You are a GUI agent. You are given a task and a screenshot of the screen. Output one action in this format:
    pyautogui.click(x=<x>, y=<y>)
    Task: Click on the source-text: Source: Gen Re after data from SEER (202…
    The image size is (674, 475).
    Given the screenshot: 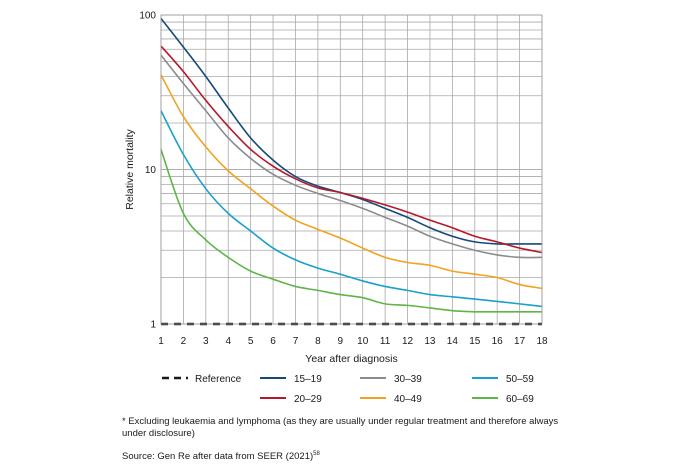 What is the action you would take?
    pyautogui.click(x=218, y=457)
    